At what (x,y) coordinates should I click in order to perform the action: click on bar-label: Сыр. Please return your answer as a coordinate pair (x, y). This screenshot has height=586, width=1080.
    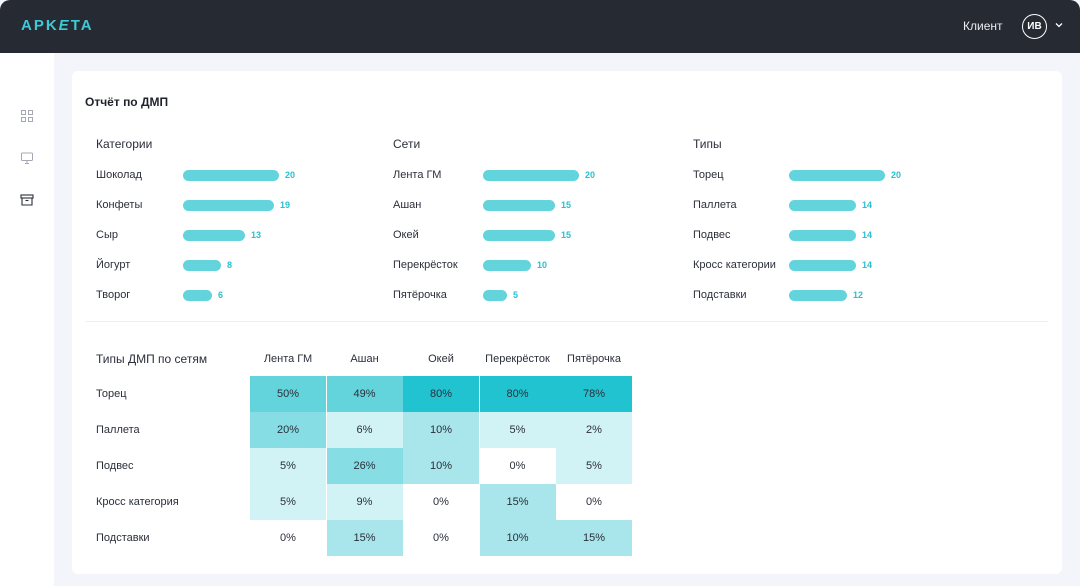
    Looking at the image, I should click on (107, 235).